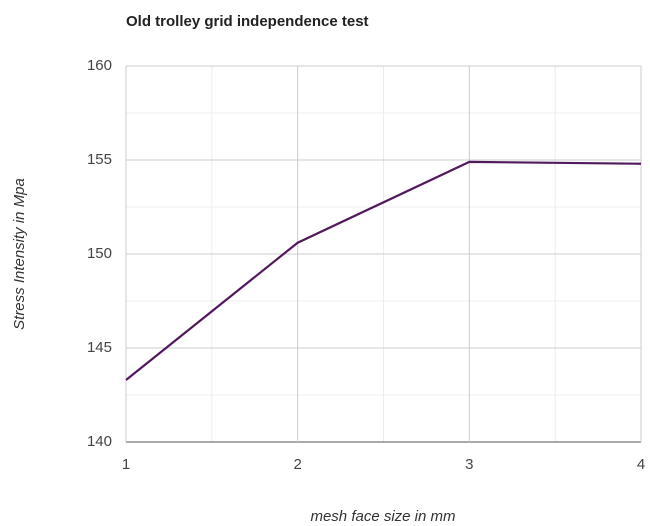 The height and width of the screenshot is (526, 650). Describe the element at coordinates (99, 159) in the screenshot. I see `y-tick-label: 155` at that location.